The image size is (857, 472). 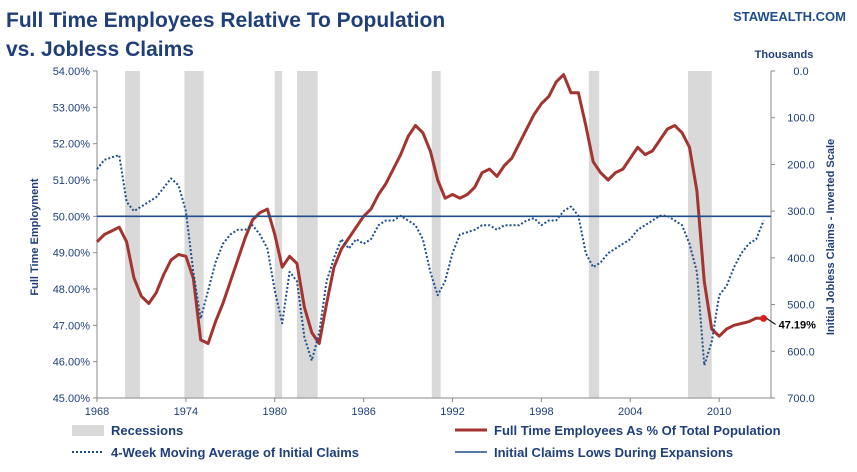 What do you see at coordinates (801, 399) in the screenshot?
I see `right-tick-label: 700.0` at bounding box center [801, 399].